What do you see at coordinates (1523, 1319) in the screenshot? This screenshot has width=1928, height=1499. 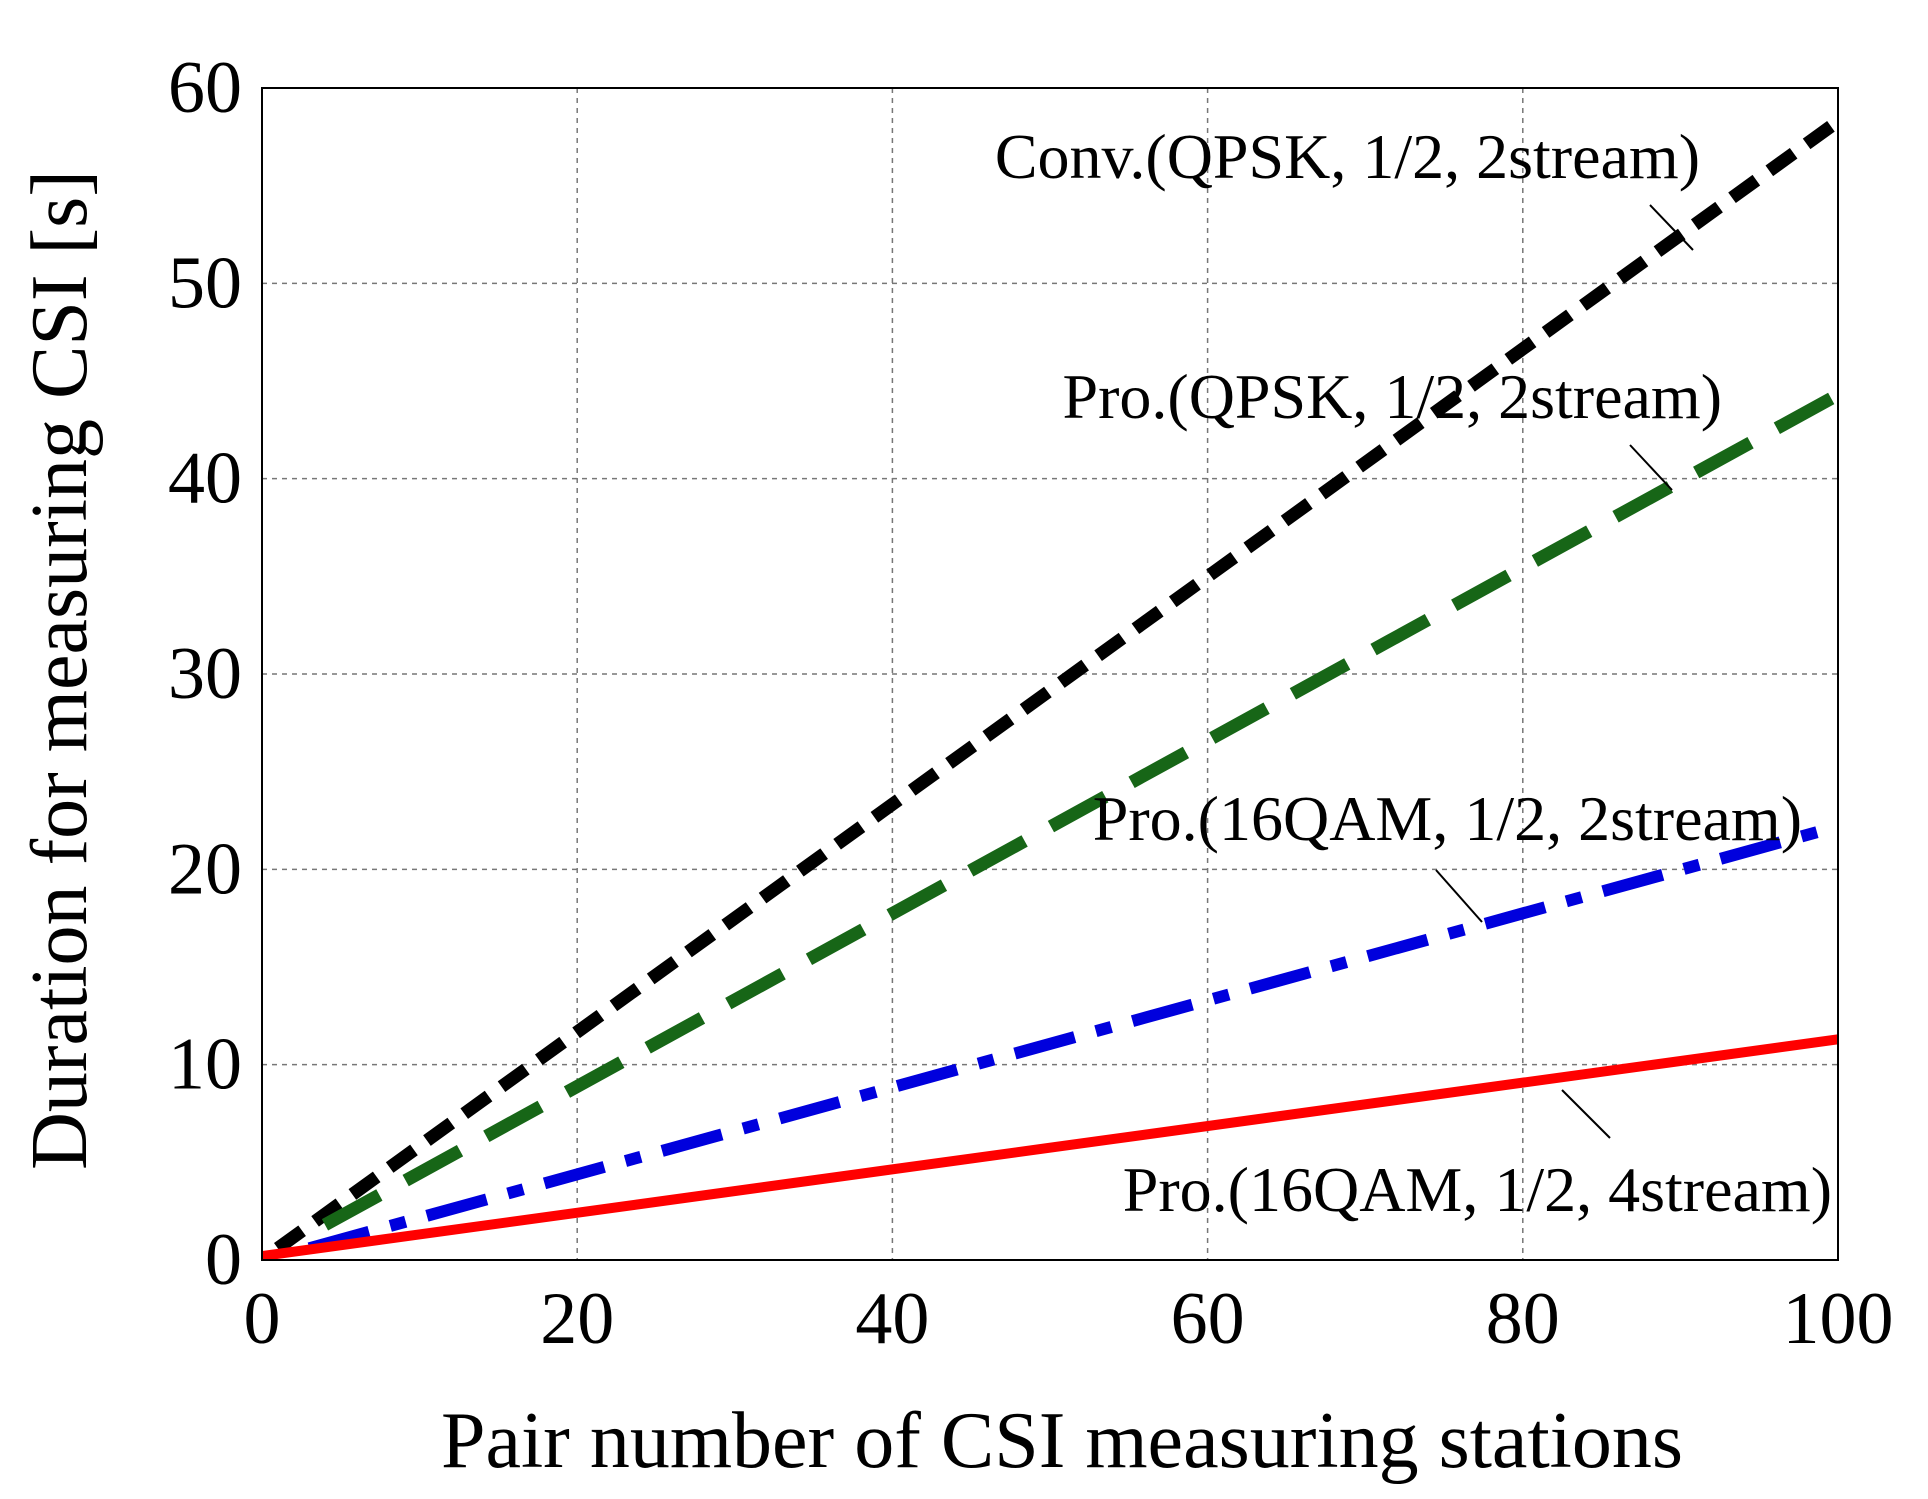 I see `x-tick-label: 80` at bounding box center [1523, 1319].